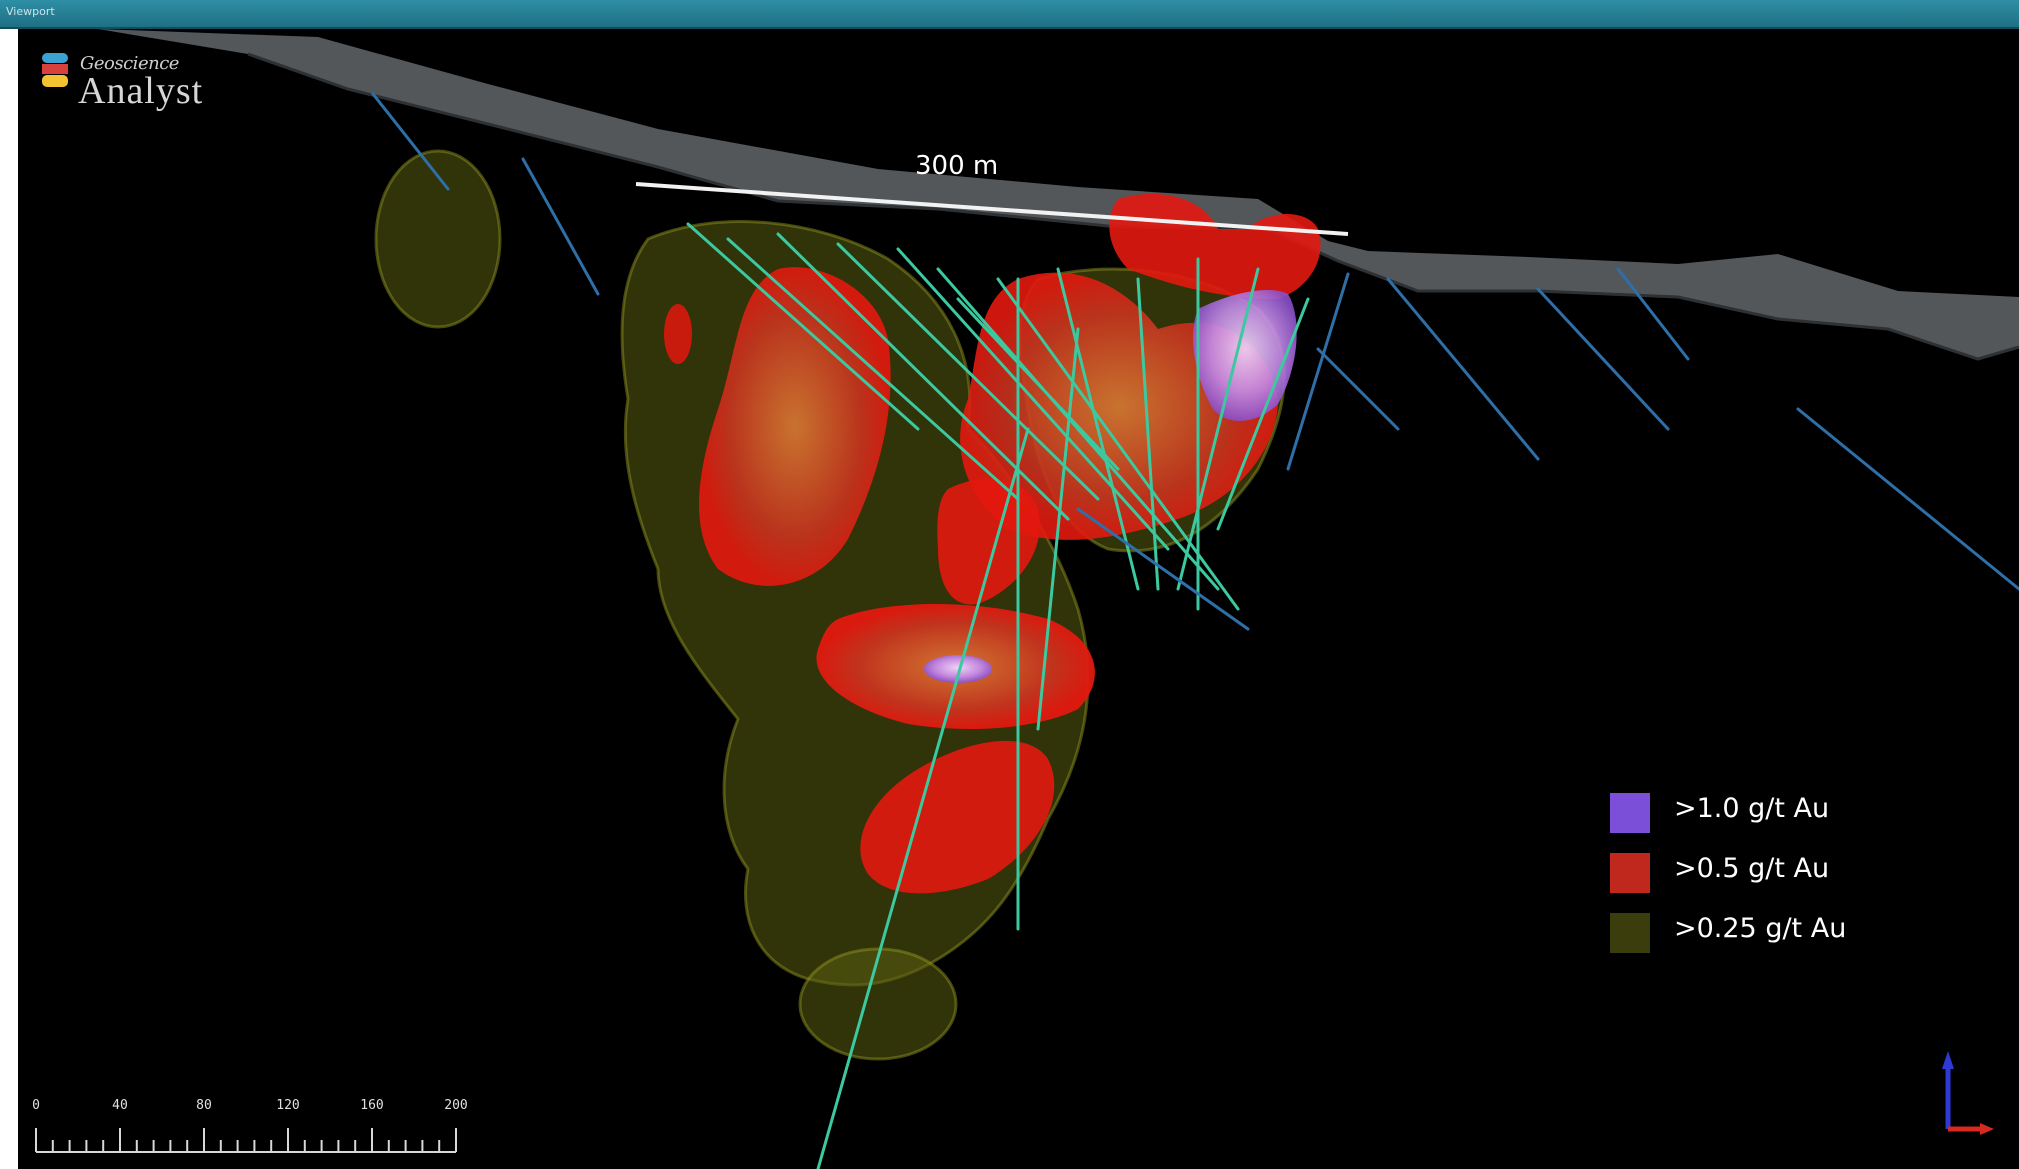 The height and width of the screenshot is (1169, 2019). I want to click on window-title: Viewport, so click(30, 11).